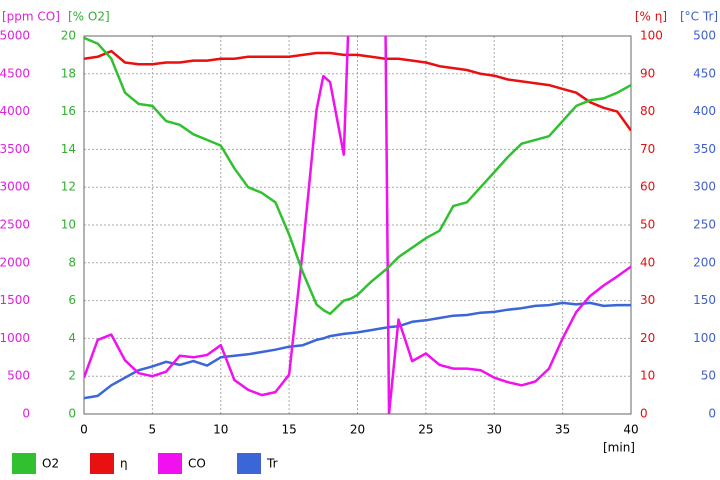 This screenshot has width=720, height=480. What do you see at coordinates (68, 73) in the screenshot?
I see `y-tick-label: 18` at bounding box center [68, 73].